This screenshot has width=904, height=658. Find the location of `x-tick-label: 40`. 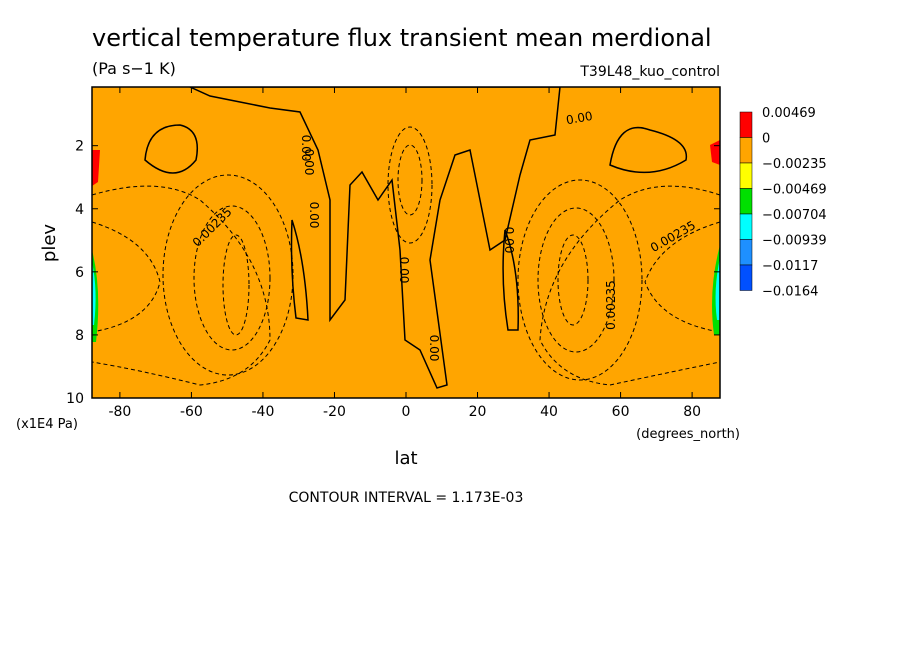

x-tick-label: 40 is located at coordinates (549, 412).